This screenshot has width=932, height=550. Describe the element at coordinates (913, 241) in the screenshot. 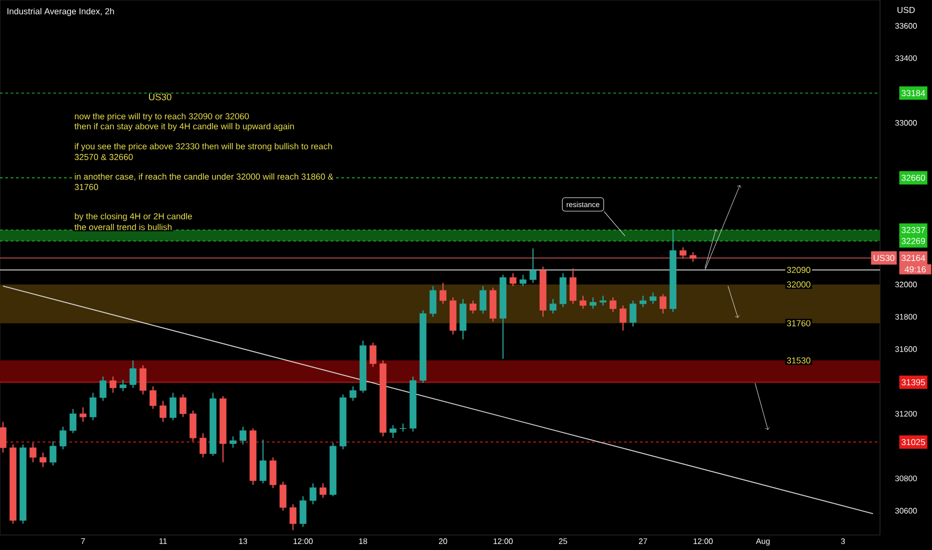

I see `ref-line-label: 32269` at that location.